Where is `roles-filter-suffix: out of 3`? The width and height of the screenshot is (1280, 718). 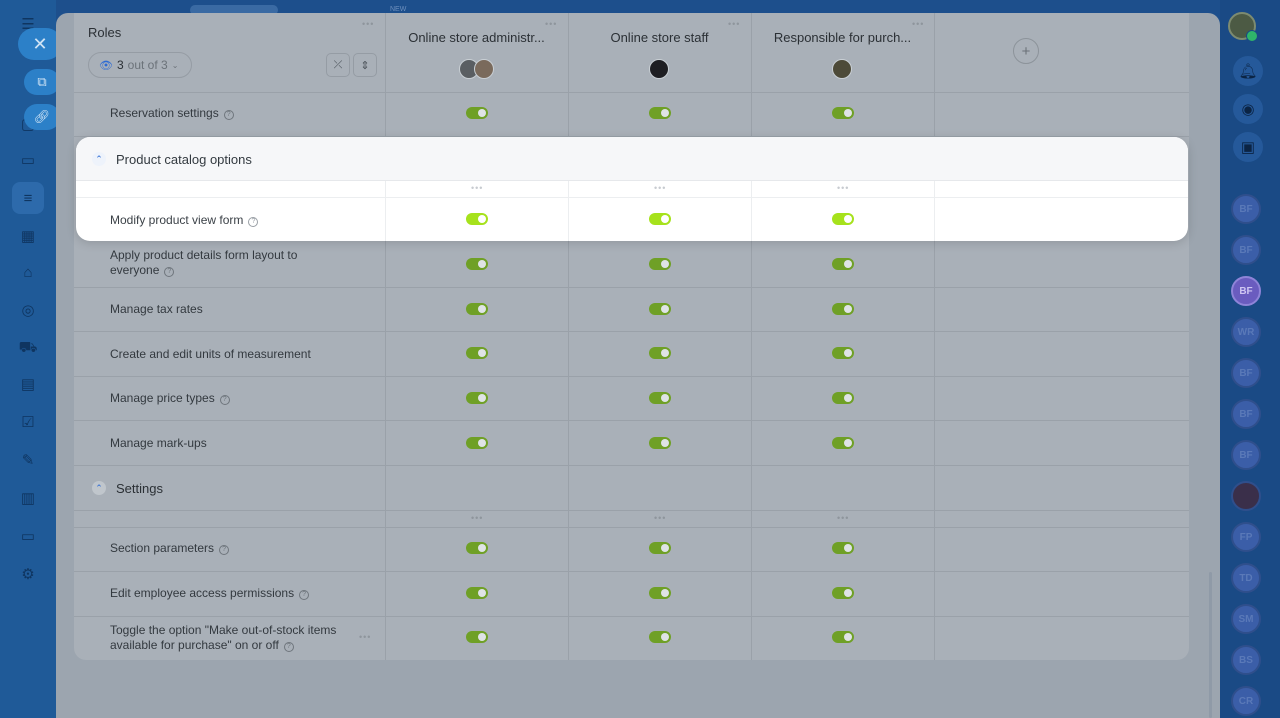 roles-filter-suffix: out of 3 is located at coordinates (147, 65).